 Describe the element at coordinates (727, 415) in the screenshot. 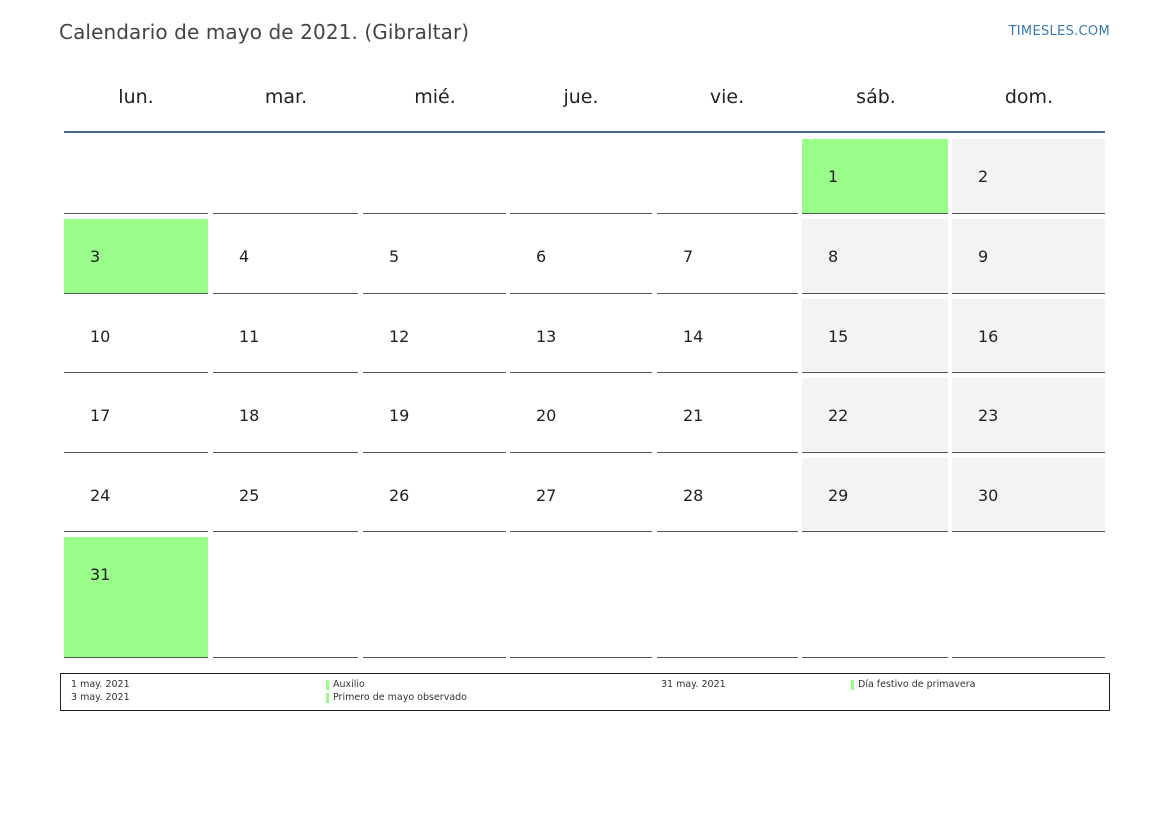

I see `day-cell: 21` at that location.